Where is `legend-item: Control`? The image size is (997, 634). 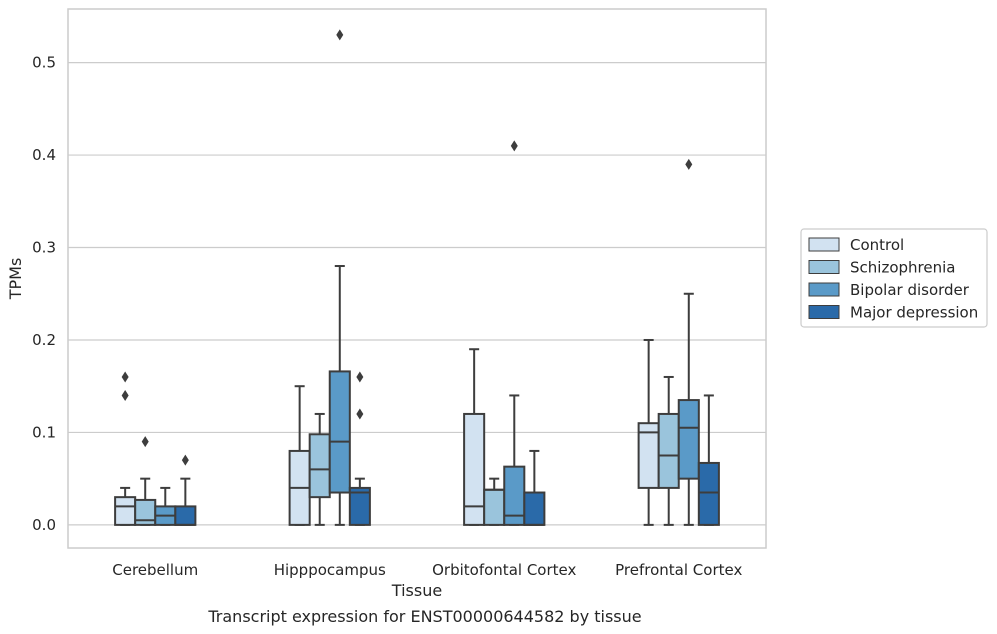 legend-item: Control is located at coordinates (856, 245).